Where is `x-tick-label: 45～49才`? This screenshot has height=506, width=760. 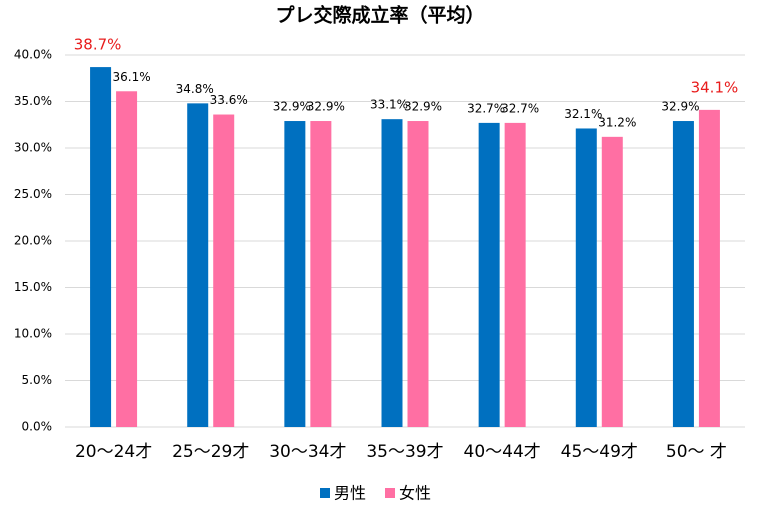 x-tick-label: 45～49才 is located at coordinates (599, 452).